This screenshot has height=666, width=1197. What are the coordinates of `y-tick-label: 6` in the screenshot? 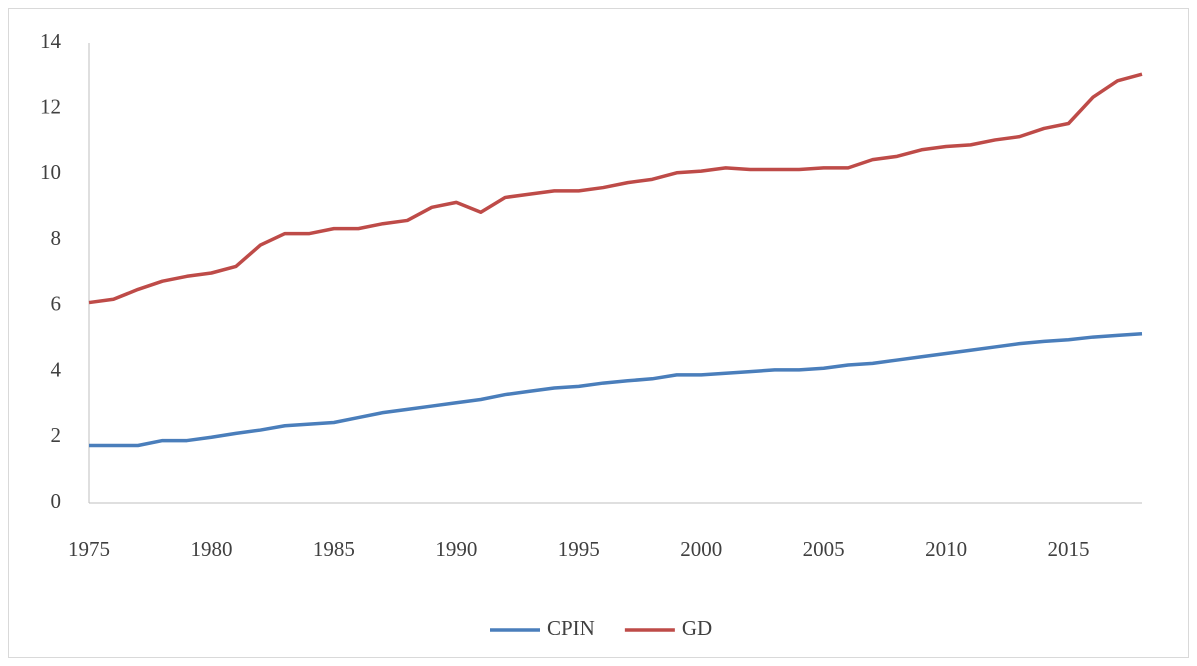 It's located at (56, 304).